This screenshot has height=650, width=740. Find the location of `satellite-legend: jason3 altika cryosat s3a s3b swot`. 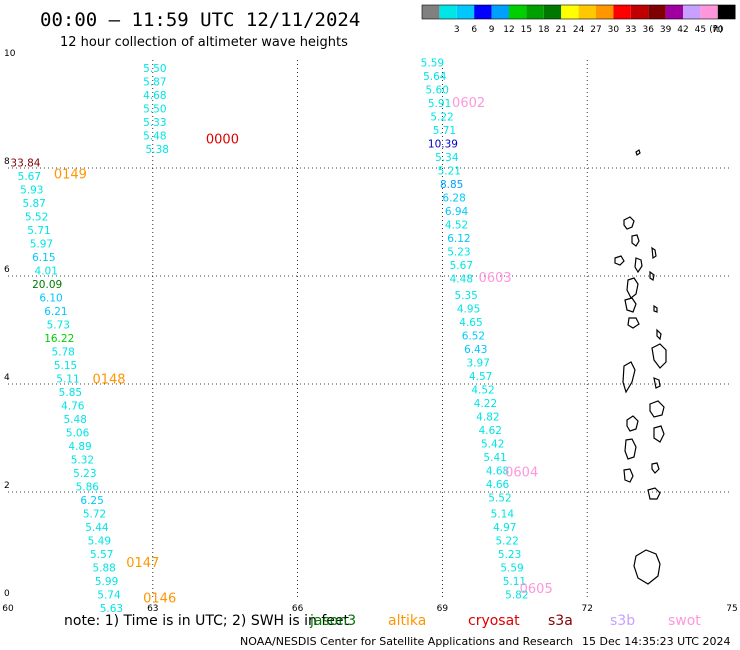

satellite-legend: jason3 altika cryosat s3a s3b swot is located at coordinates (505, 621).